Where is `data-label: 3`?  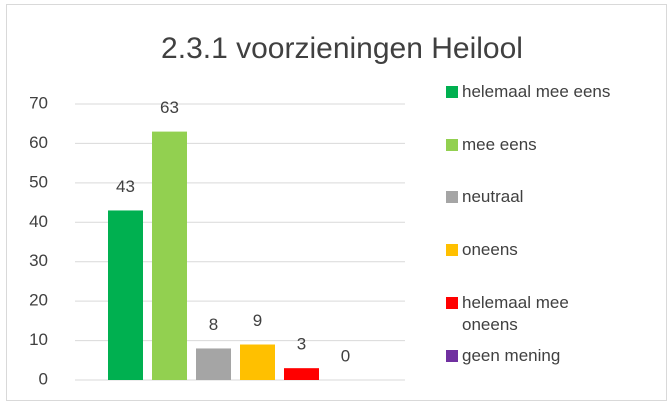
data-label: 3 is located at coordinates (301, 344).